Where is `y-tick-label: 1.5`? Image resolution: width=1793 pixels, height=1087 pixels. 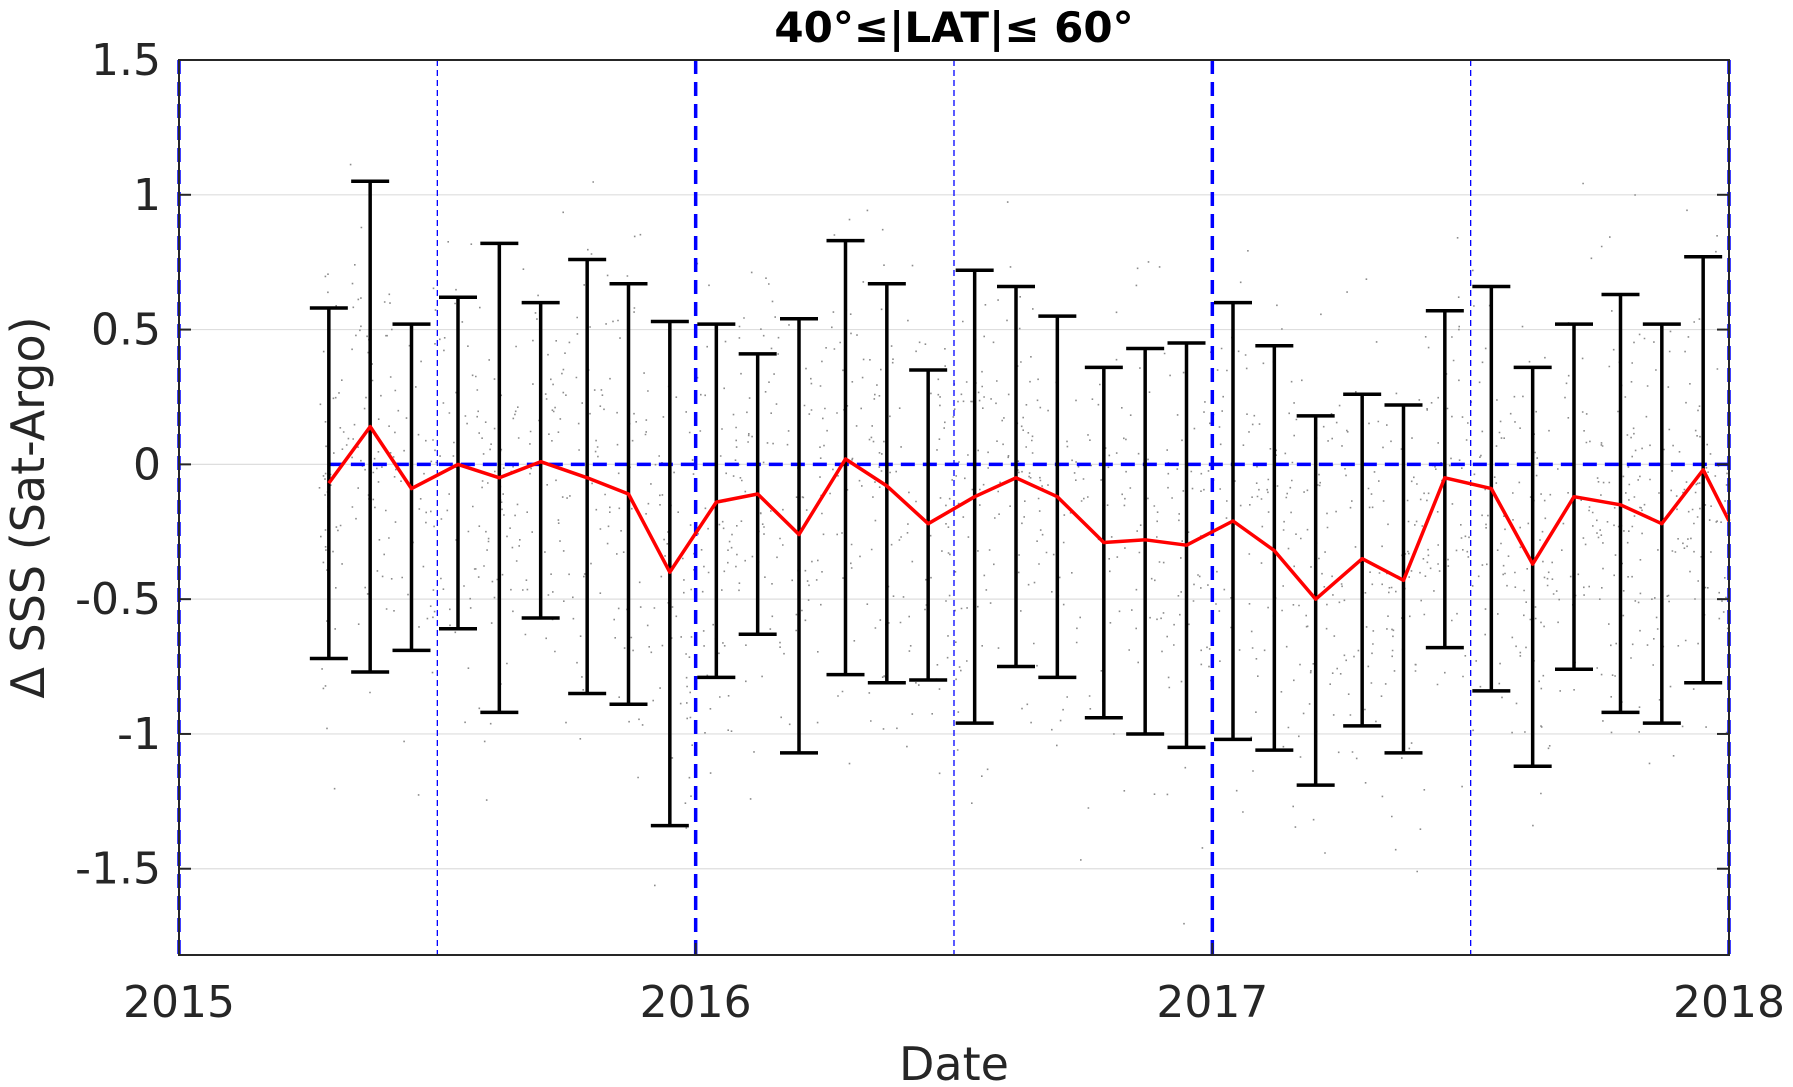
y-tick-label: 1.5 is located at coordinates (126, 60).